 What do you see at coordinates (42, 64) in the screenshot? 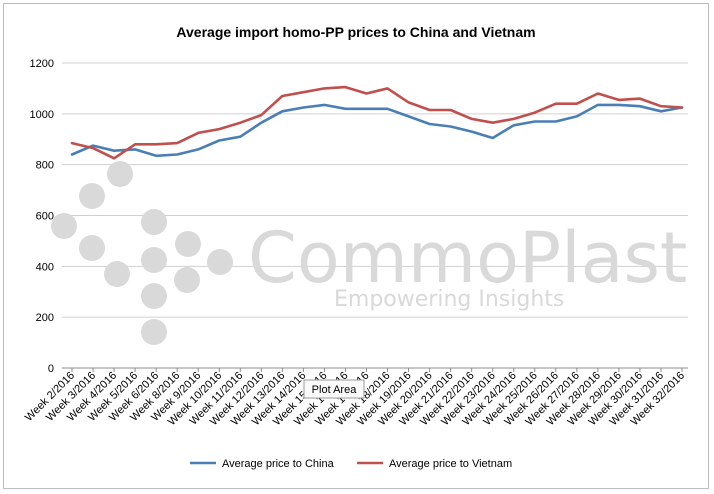
I see `y-tick-label: 1200` at bounding box center [42, 64].